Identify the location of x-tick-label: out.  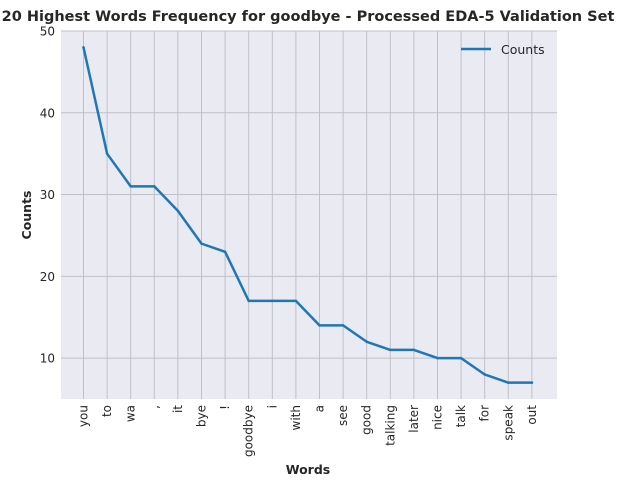
(532, 415).